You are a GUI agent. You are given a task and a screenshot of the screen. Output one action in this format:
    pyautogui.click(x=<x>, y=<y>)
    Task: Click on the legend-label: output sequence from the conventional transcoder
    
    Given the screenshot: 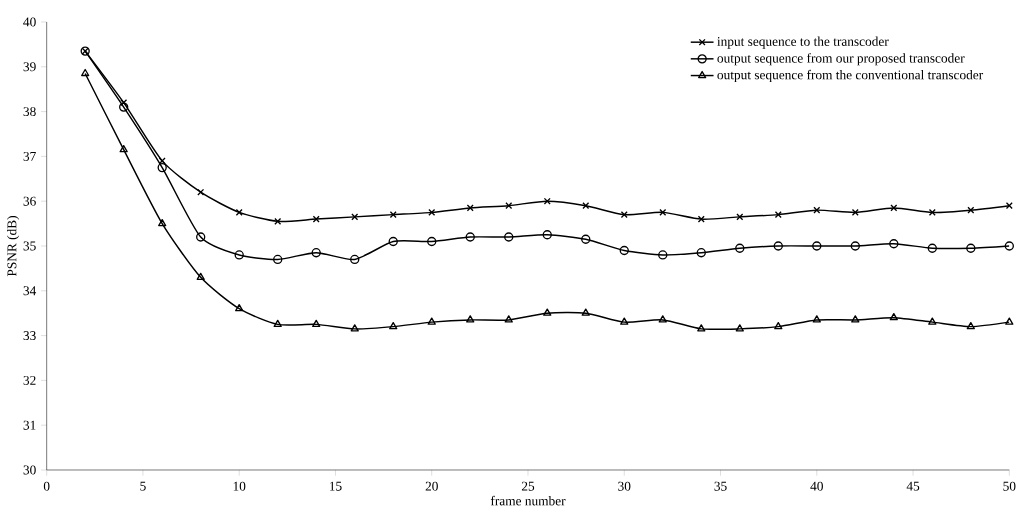 What is the action you would take?
    pyautogui.click(x=850, y=76)
    